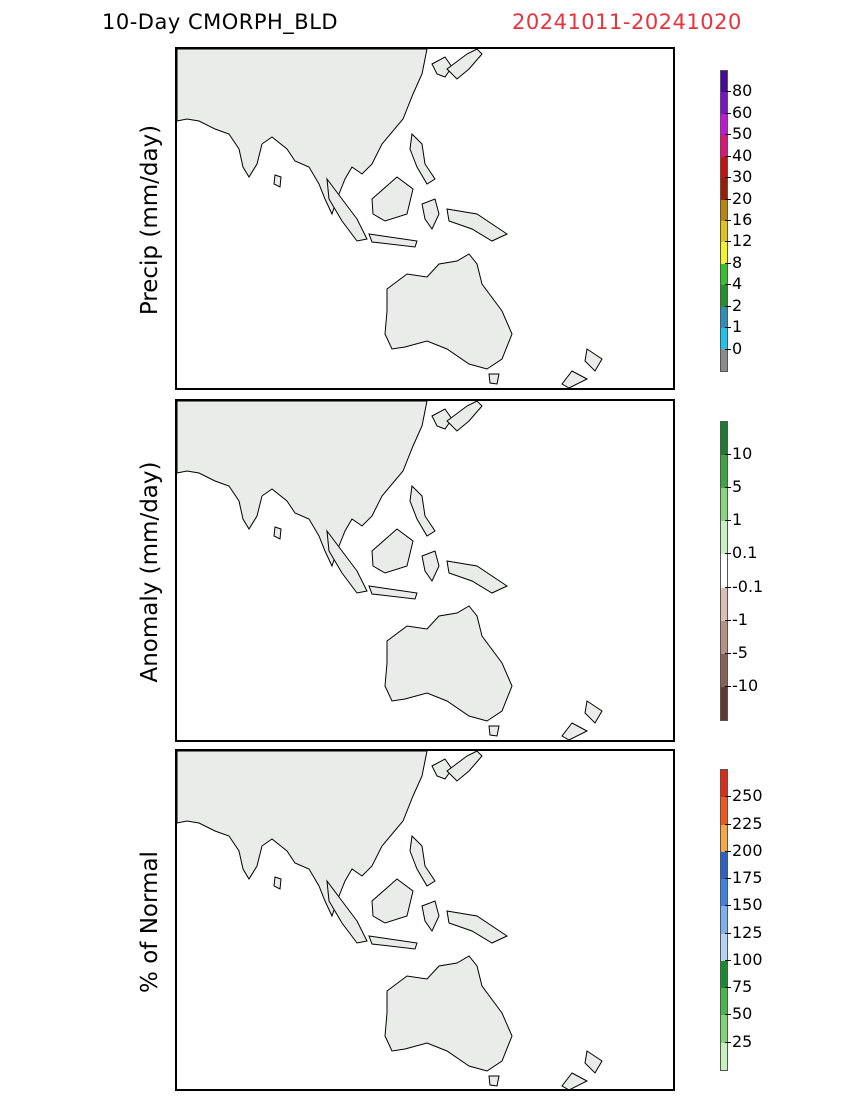 The width and height of the screenshot is (850, 1100). I want to click on colorbar-tick-label: 200, so click(744, 850).